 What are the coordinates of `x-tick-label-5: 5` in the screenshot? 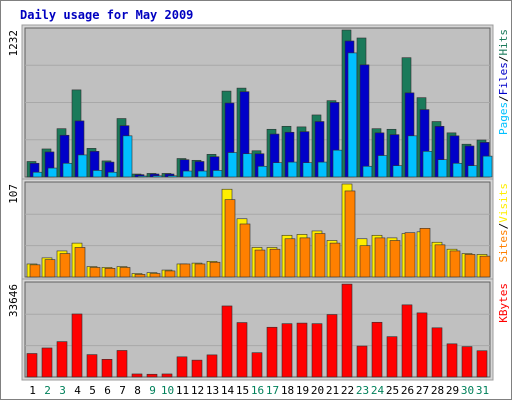 It's located at (92, 390).